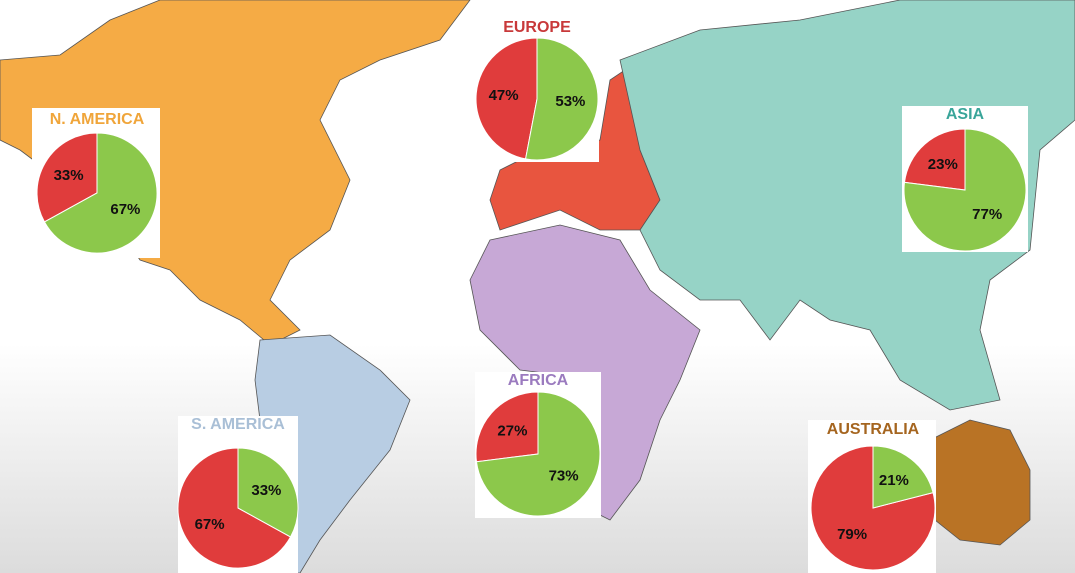 The height and width of the screenshot is (573, 1075). What do you see at coordinates (943, 164) in the screenshot?
I see `value-label: 23%` at bounding box center [943, 164].